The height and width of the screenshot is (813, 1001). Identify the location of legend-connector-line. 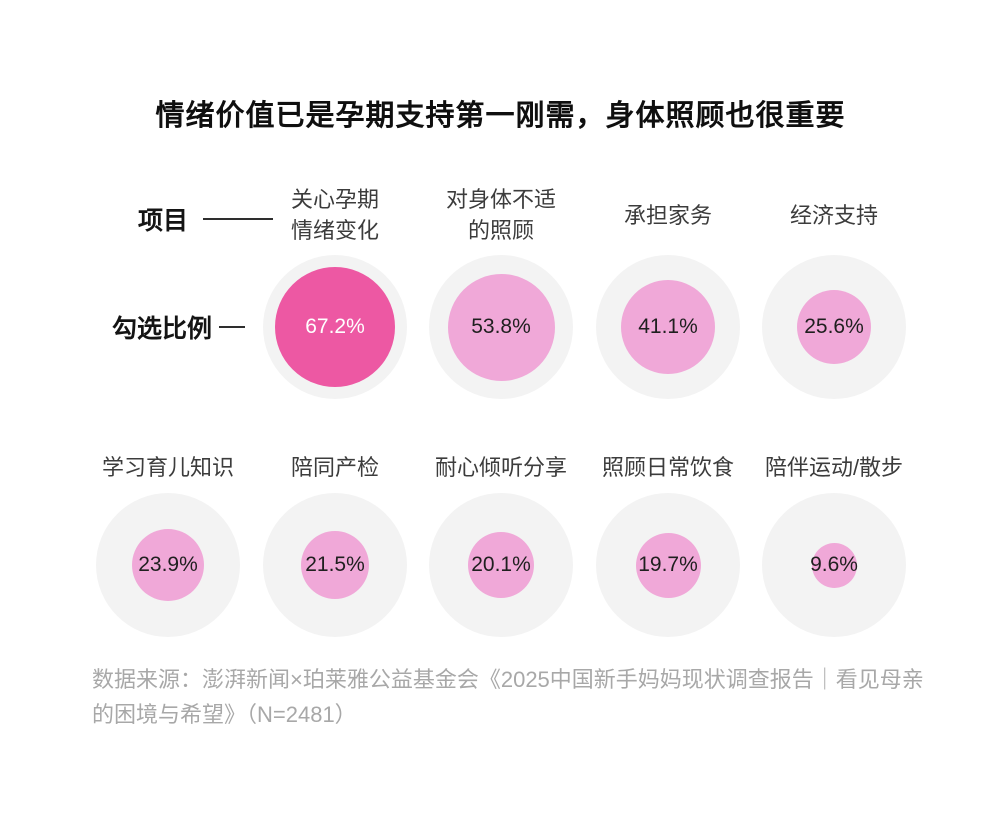
(238, 219).